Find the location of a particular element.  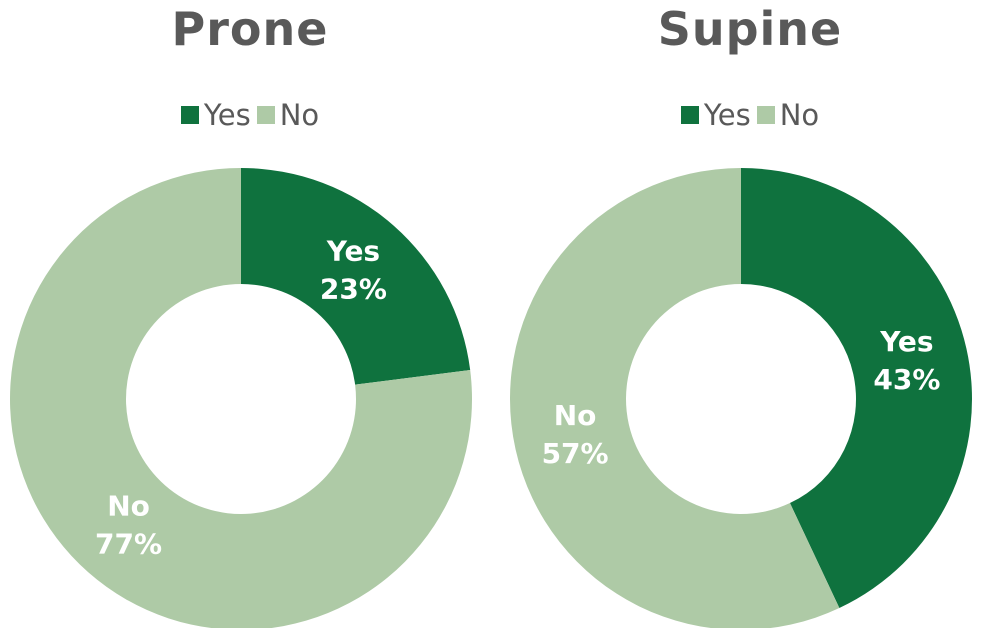

chart-title: Prone is located at coordinates (250, 29).